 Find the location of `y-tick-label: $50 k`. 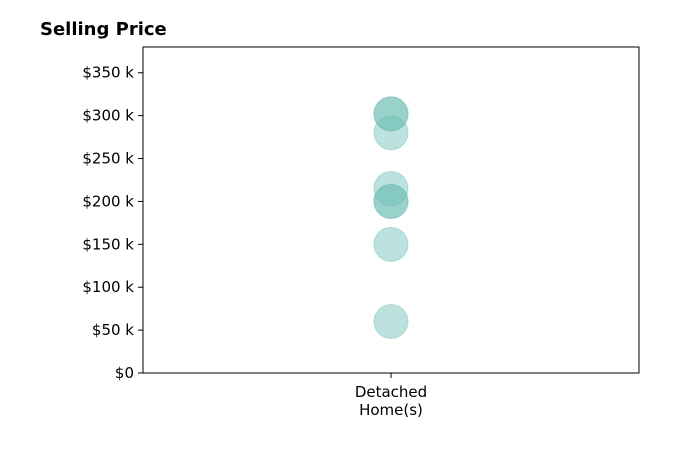

y-tick-label: $50 k is located at coordinates (113, 330).